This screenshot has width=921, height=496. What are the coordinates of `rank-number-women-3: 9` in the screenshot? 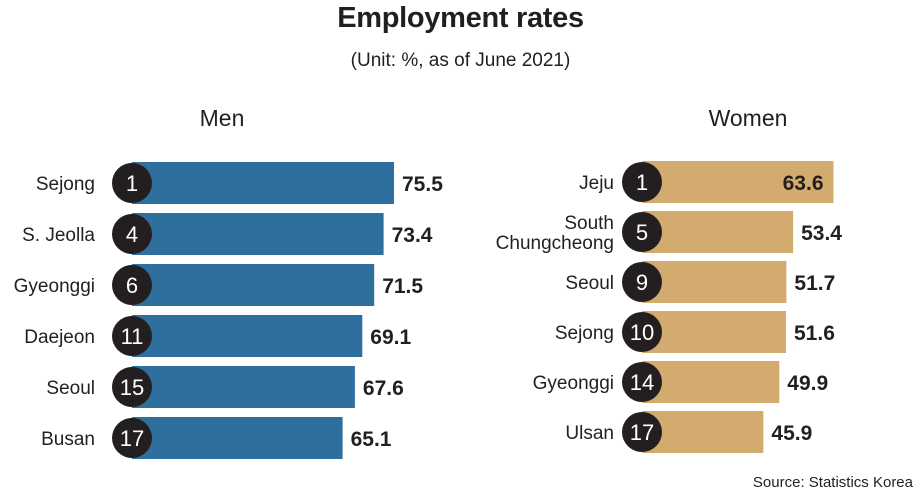 It's located at (642, 282).